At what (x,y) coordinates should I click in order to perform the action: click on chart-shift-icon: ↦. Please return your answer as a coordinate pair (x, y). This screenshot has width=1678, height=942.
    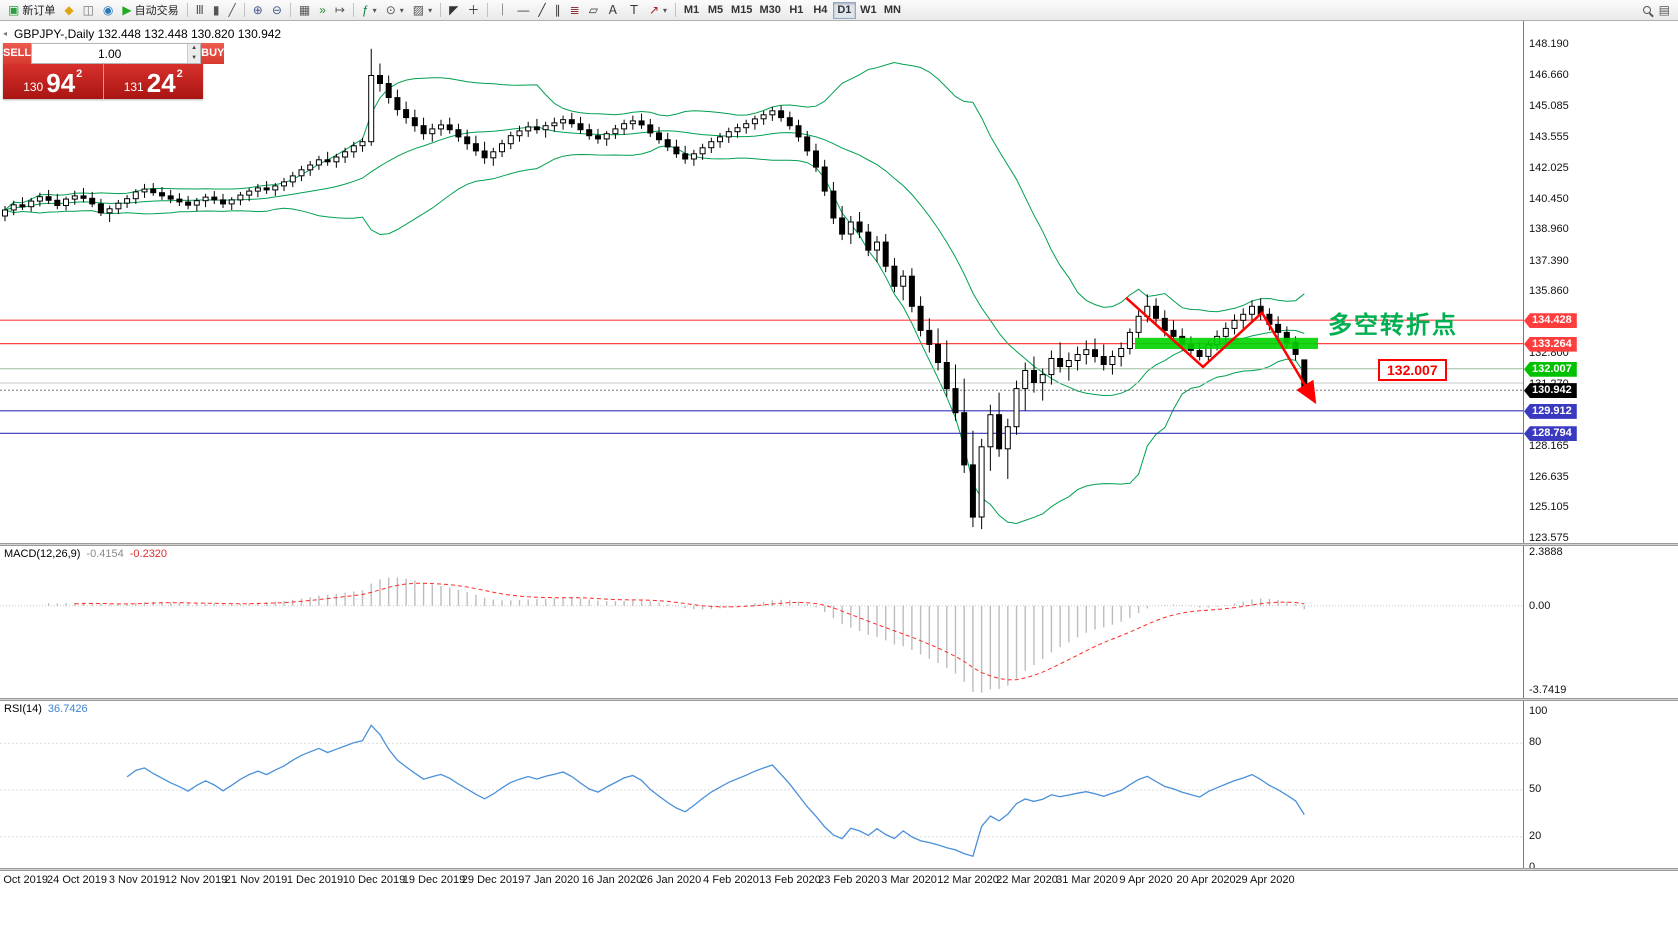
    Looking at the image, I should click on (339, 10).